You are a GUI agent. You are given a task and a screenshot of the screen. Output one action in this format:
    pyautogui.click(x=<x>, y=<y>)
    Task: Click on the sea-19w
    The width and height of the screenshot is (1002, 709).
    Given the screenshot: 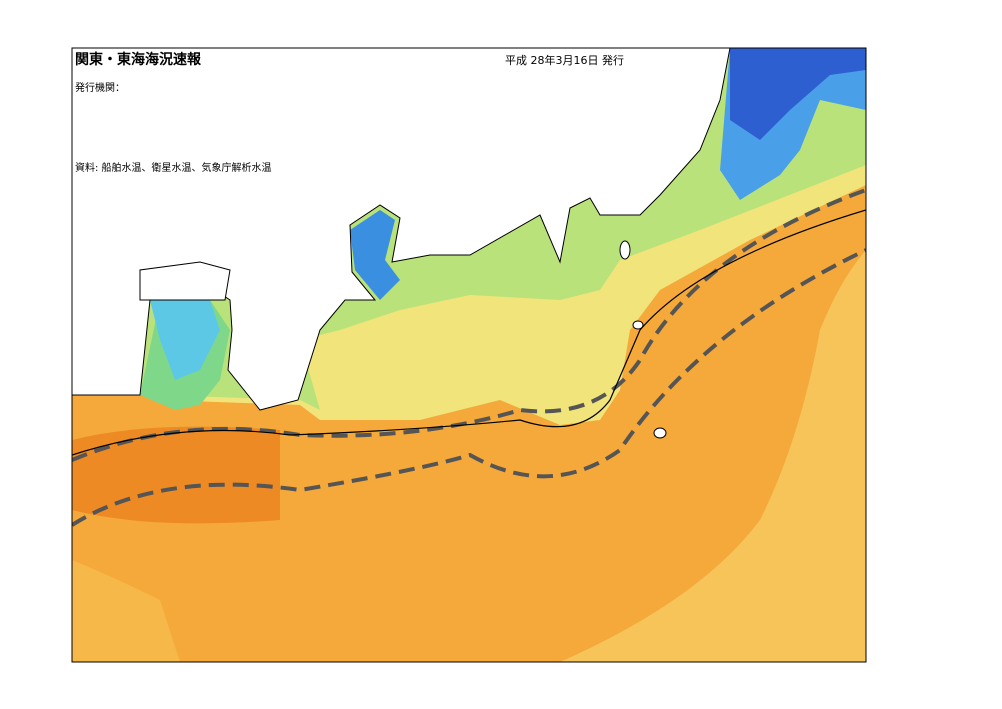 What is the action you would take?
    pyautogui.click(x=126, y=611)
    